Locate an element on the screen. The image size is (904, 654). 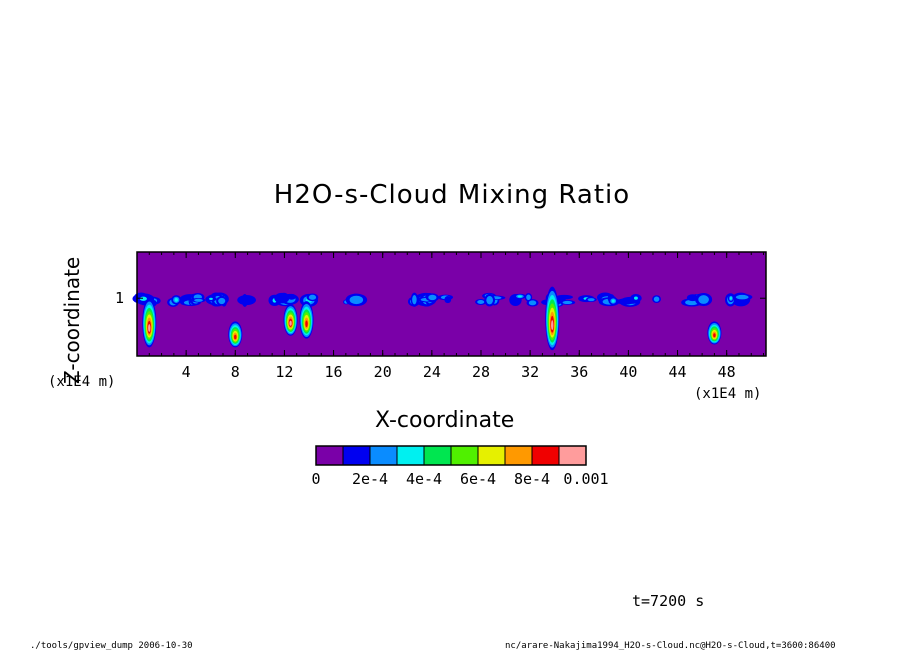
time-annotation: t=7200 s is located at coordinates (668, 601).